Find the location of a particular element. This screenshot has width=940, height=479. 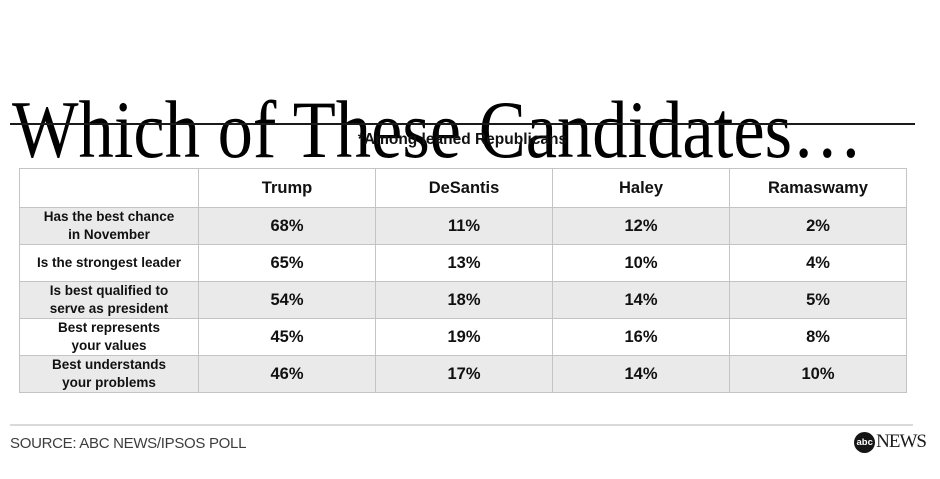

cell-value: 17% is located at coordinates (464, 374).